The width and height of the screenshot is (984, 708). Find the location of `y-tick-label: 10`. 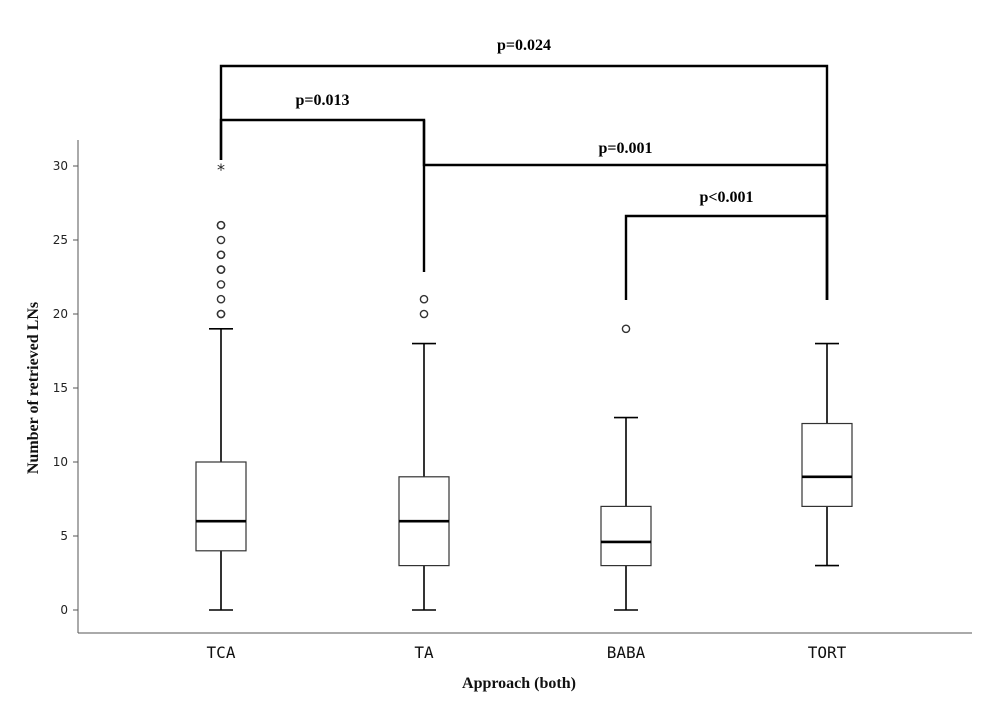

y-tick-label: 10 is located at coordinates (60, 462).